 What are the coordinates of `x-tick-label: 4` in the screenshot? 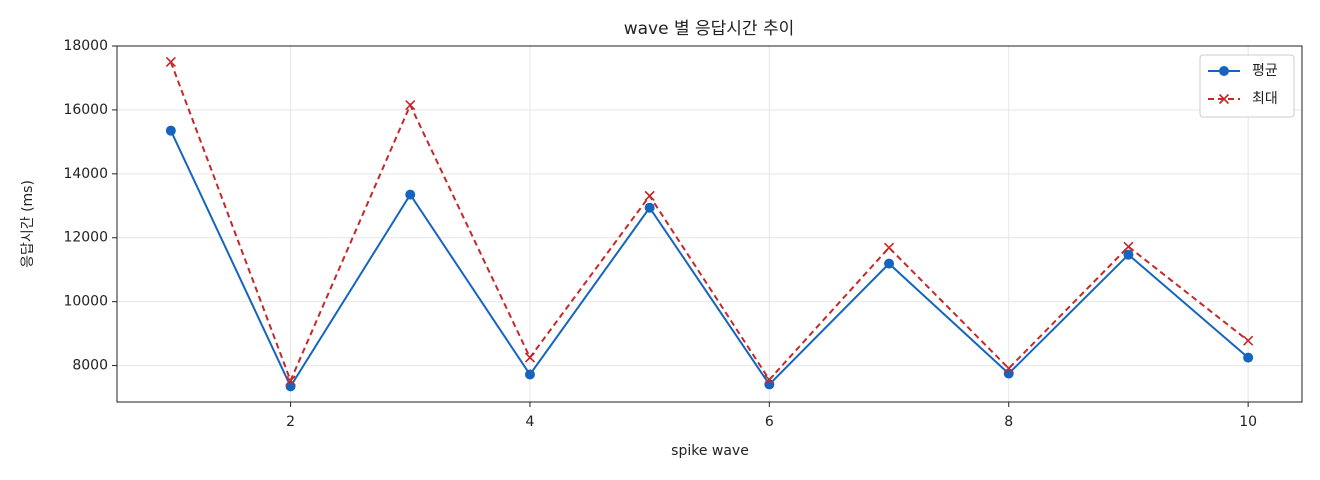 It's located at (529, 422).